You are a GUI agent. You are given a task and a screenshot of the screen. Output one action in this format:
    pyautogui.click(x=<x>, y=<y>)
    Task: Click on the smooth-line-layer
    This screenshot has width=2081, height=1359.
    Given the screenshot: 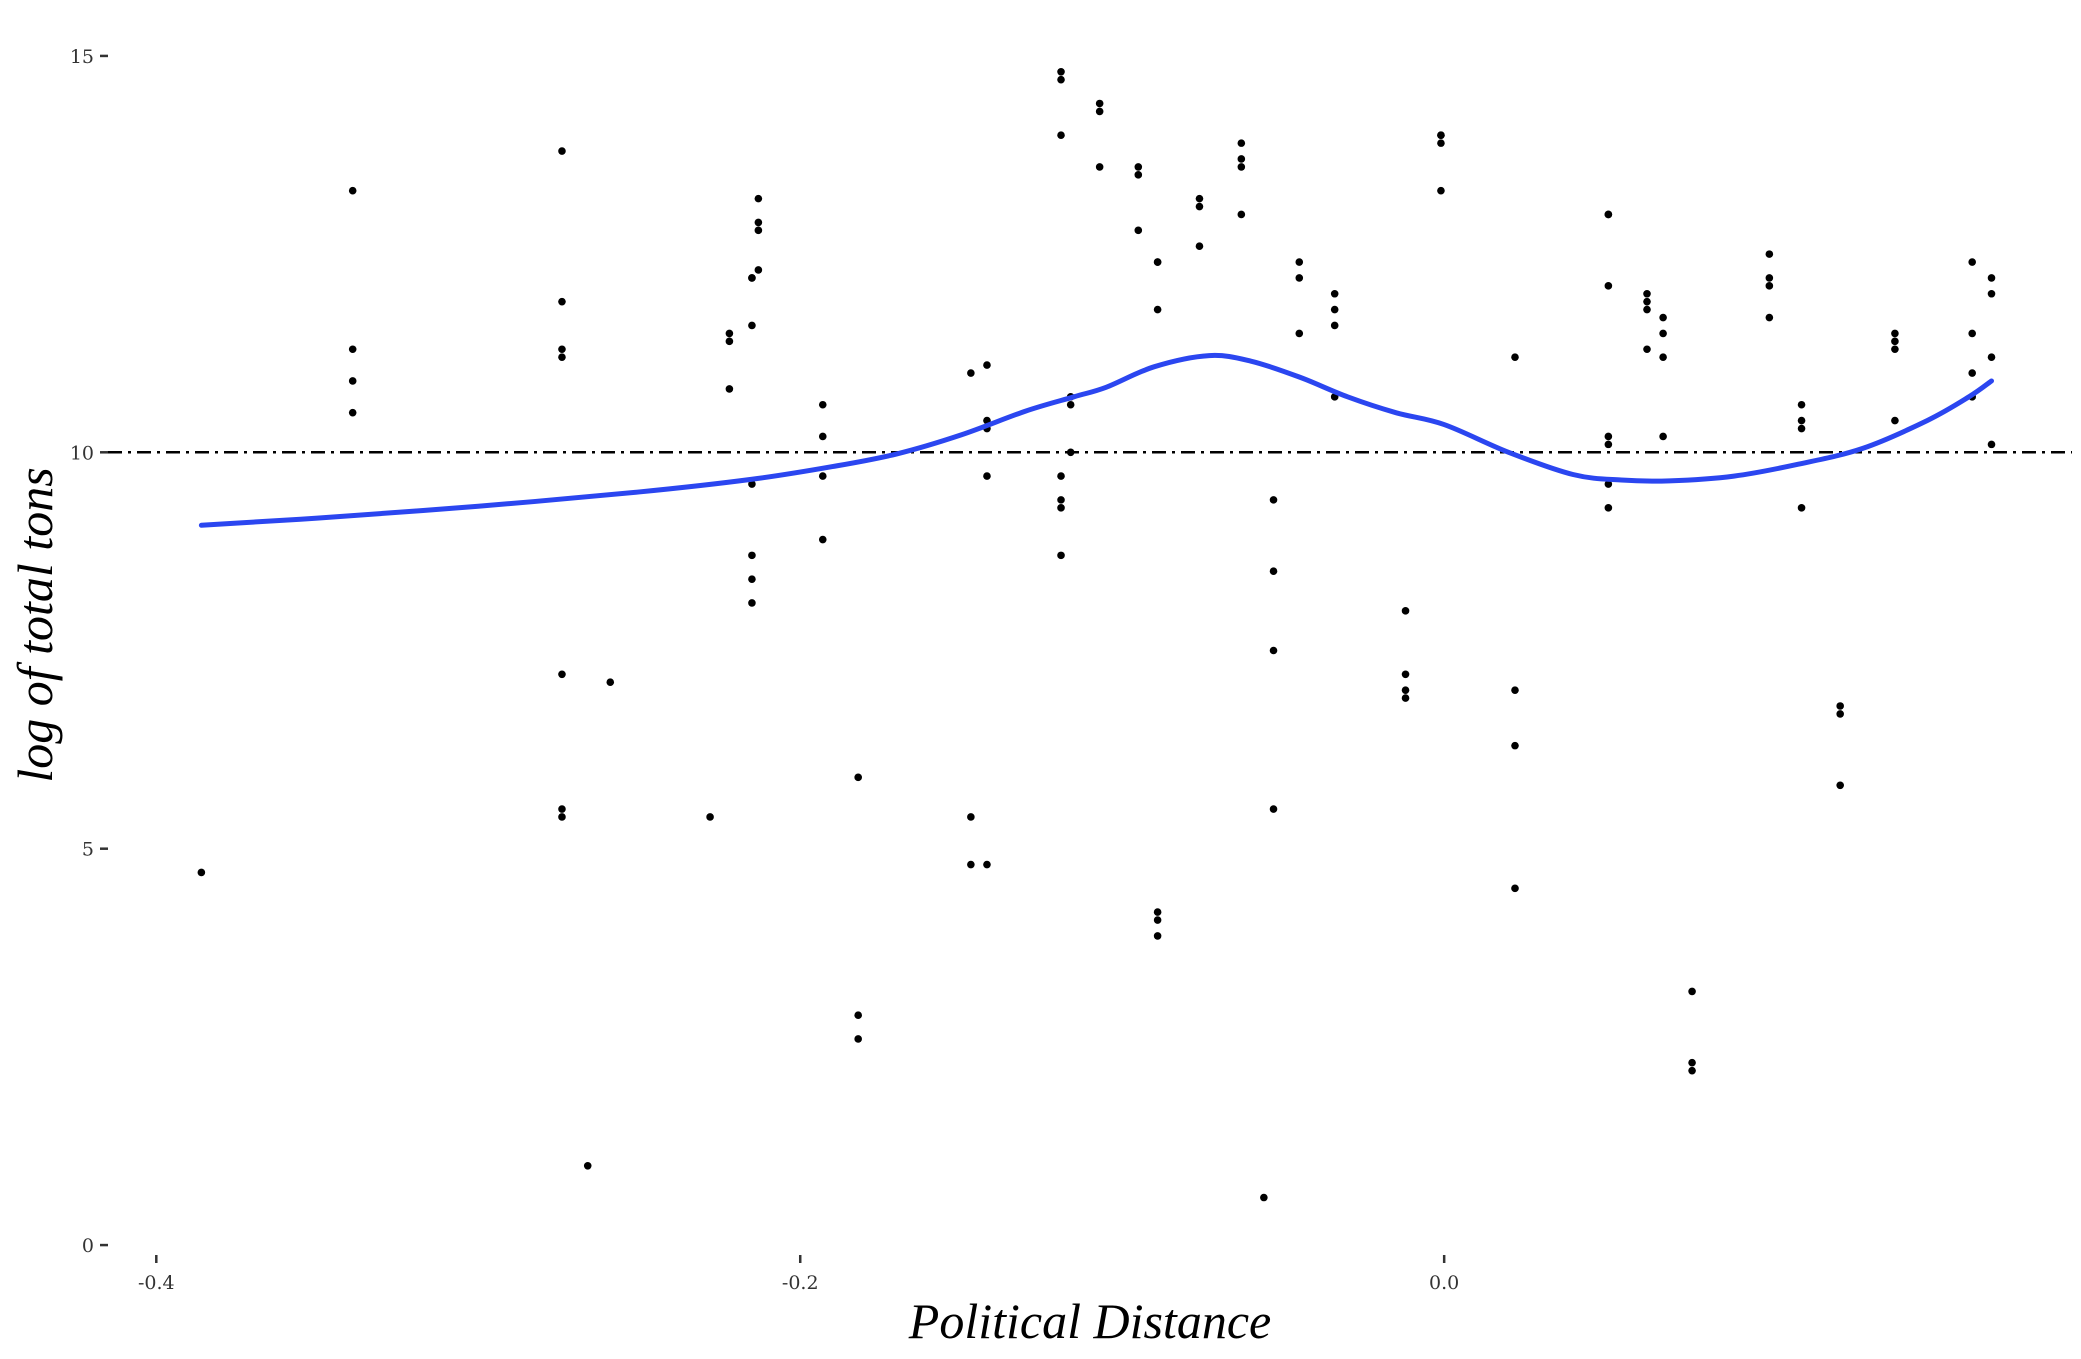 What is the action you would take?
    pyautogui.click(x=1096, y=440)
    